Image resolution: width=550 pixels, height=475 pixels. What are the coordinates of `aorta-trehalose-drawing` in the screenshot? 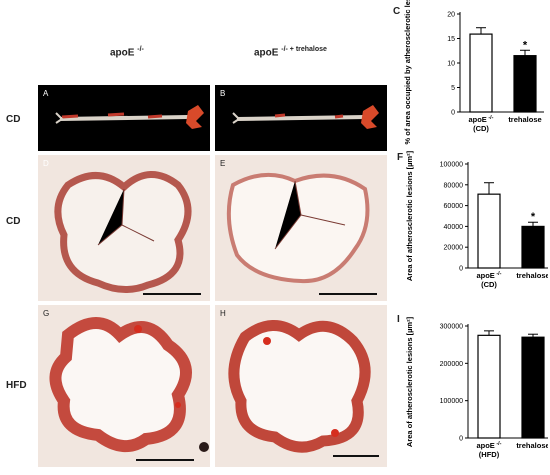 It's located at (305, 117).